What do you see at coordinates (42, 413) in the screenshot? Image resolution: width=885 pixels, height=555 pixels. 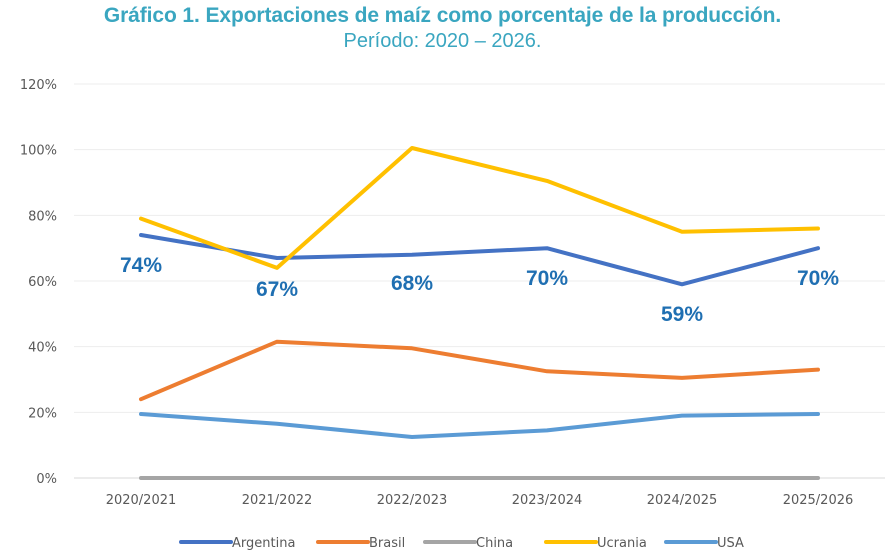 I see `y-tick-label: 20%` at bounding box center [42, 413].